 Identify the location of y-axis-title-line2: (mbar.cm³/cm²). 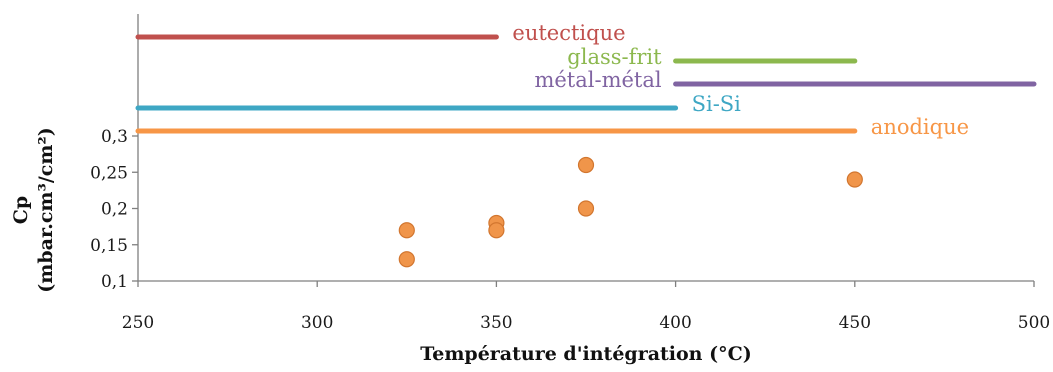
(46, 210).